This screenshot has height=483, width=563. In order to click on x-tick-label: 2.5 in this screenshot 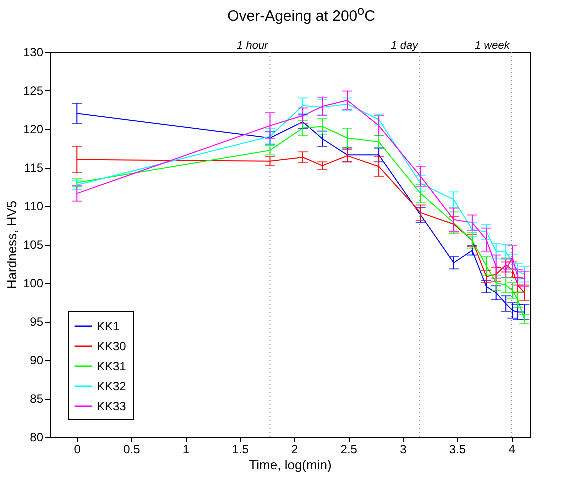, I will do `click(349, 449)`.